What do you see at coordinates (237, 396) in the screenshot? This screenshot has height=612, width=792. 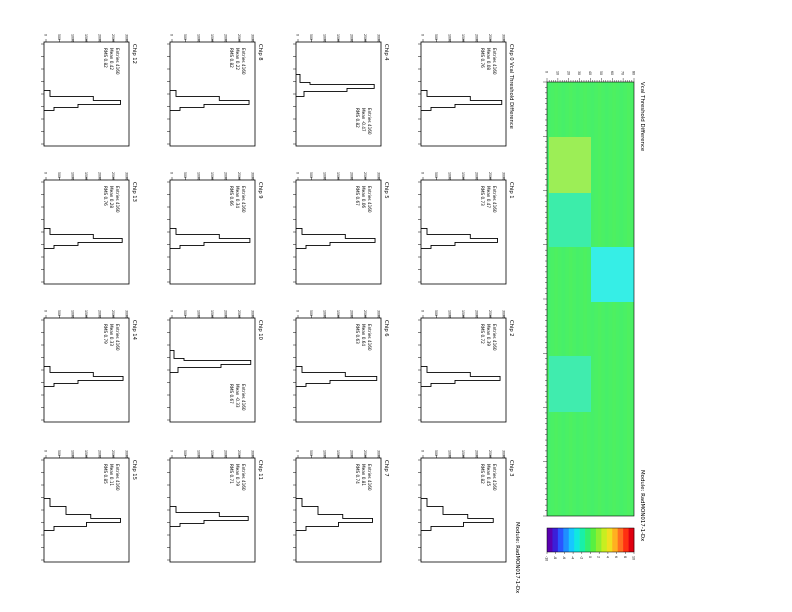 I see `chip-10-stat: Mean -0.33` at bounding box center [237, 396].